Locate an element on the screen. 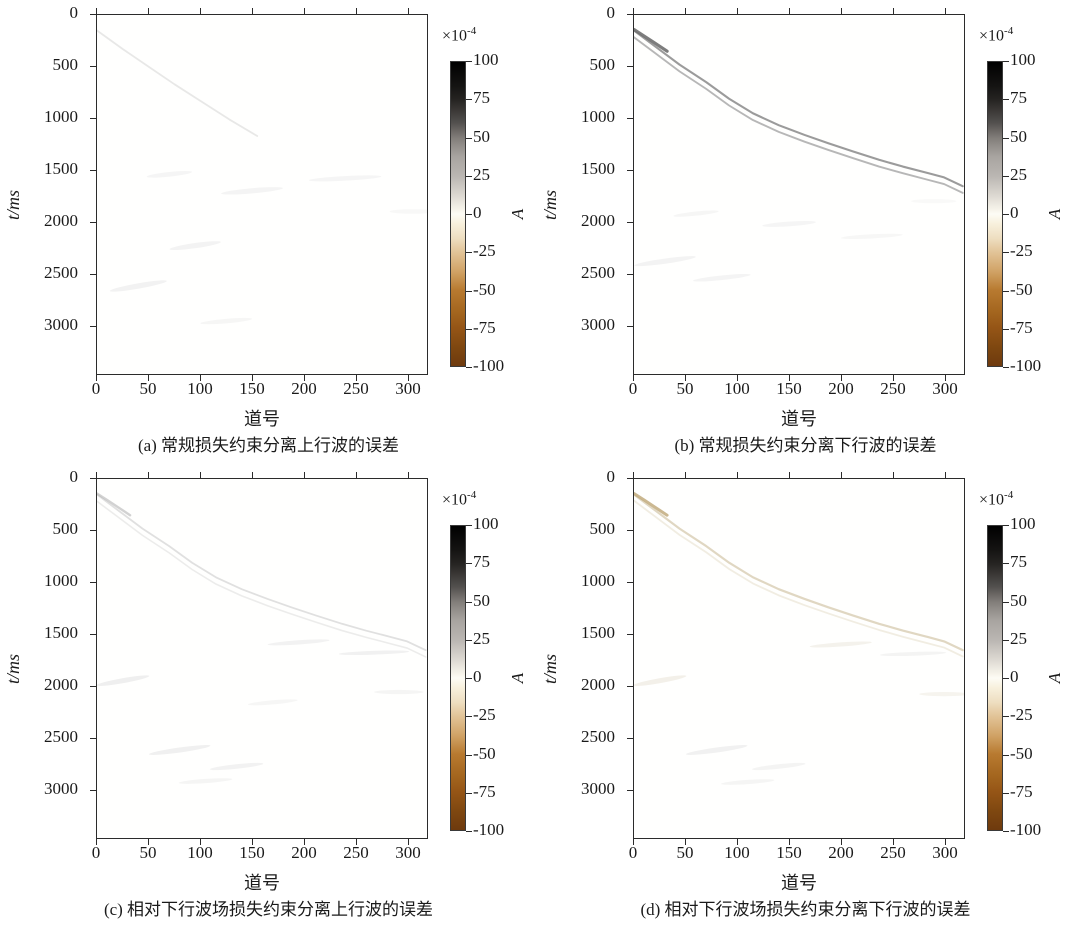 This screenshot has width=1074, height=927. heatmap-canvas is located at coordinates (799, 638).